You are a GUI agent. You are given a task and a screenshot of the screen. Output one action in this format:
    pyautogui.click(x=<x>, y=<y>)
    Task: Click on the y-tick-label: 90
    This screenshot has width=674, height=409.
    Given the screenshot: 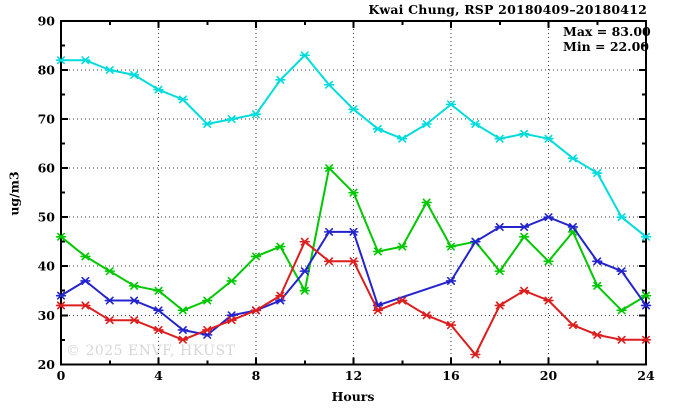 What is the action you would take?
    pyautogui.click(x=47, y=21)
    